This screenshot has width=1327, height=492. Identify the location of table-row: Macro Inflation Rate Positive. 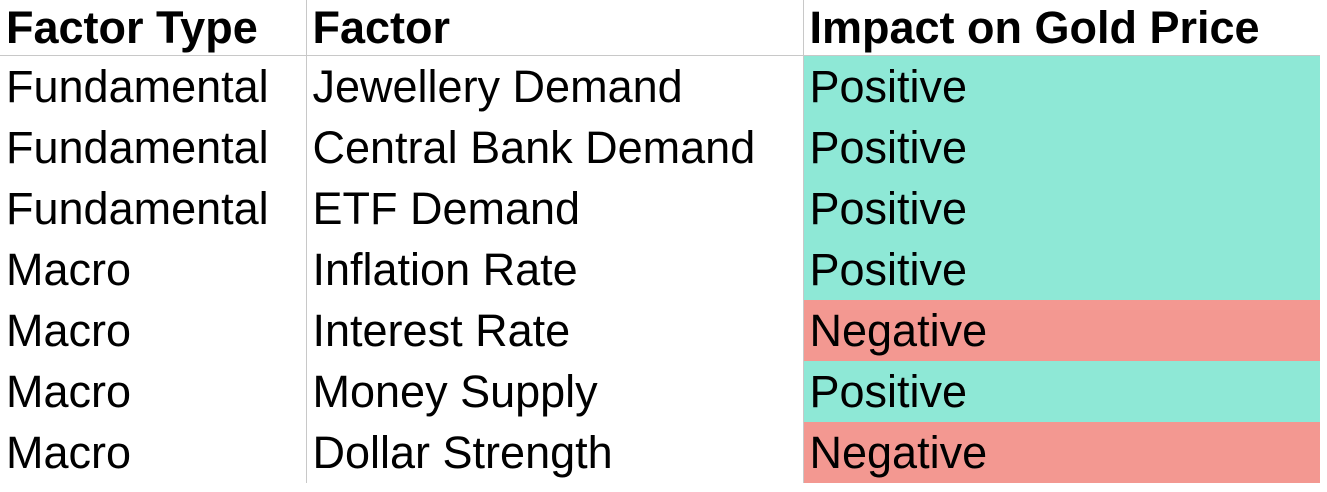
(660, 269).